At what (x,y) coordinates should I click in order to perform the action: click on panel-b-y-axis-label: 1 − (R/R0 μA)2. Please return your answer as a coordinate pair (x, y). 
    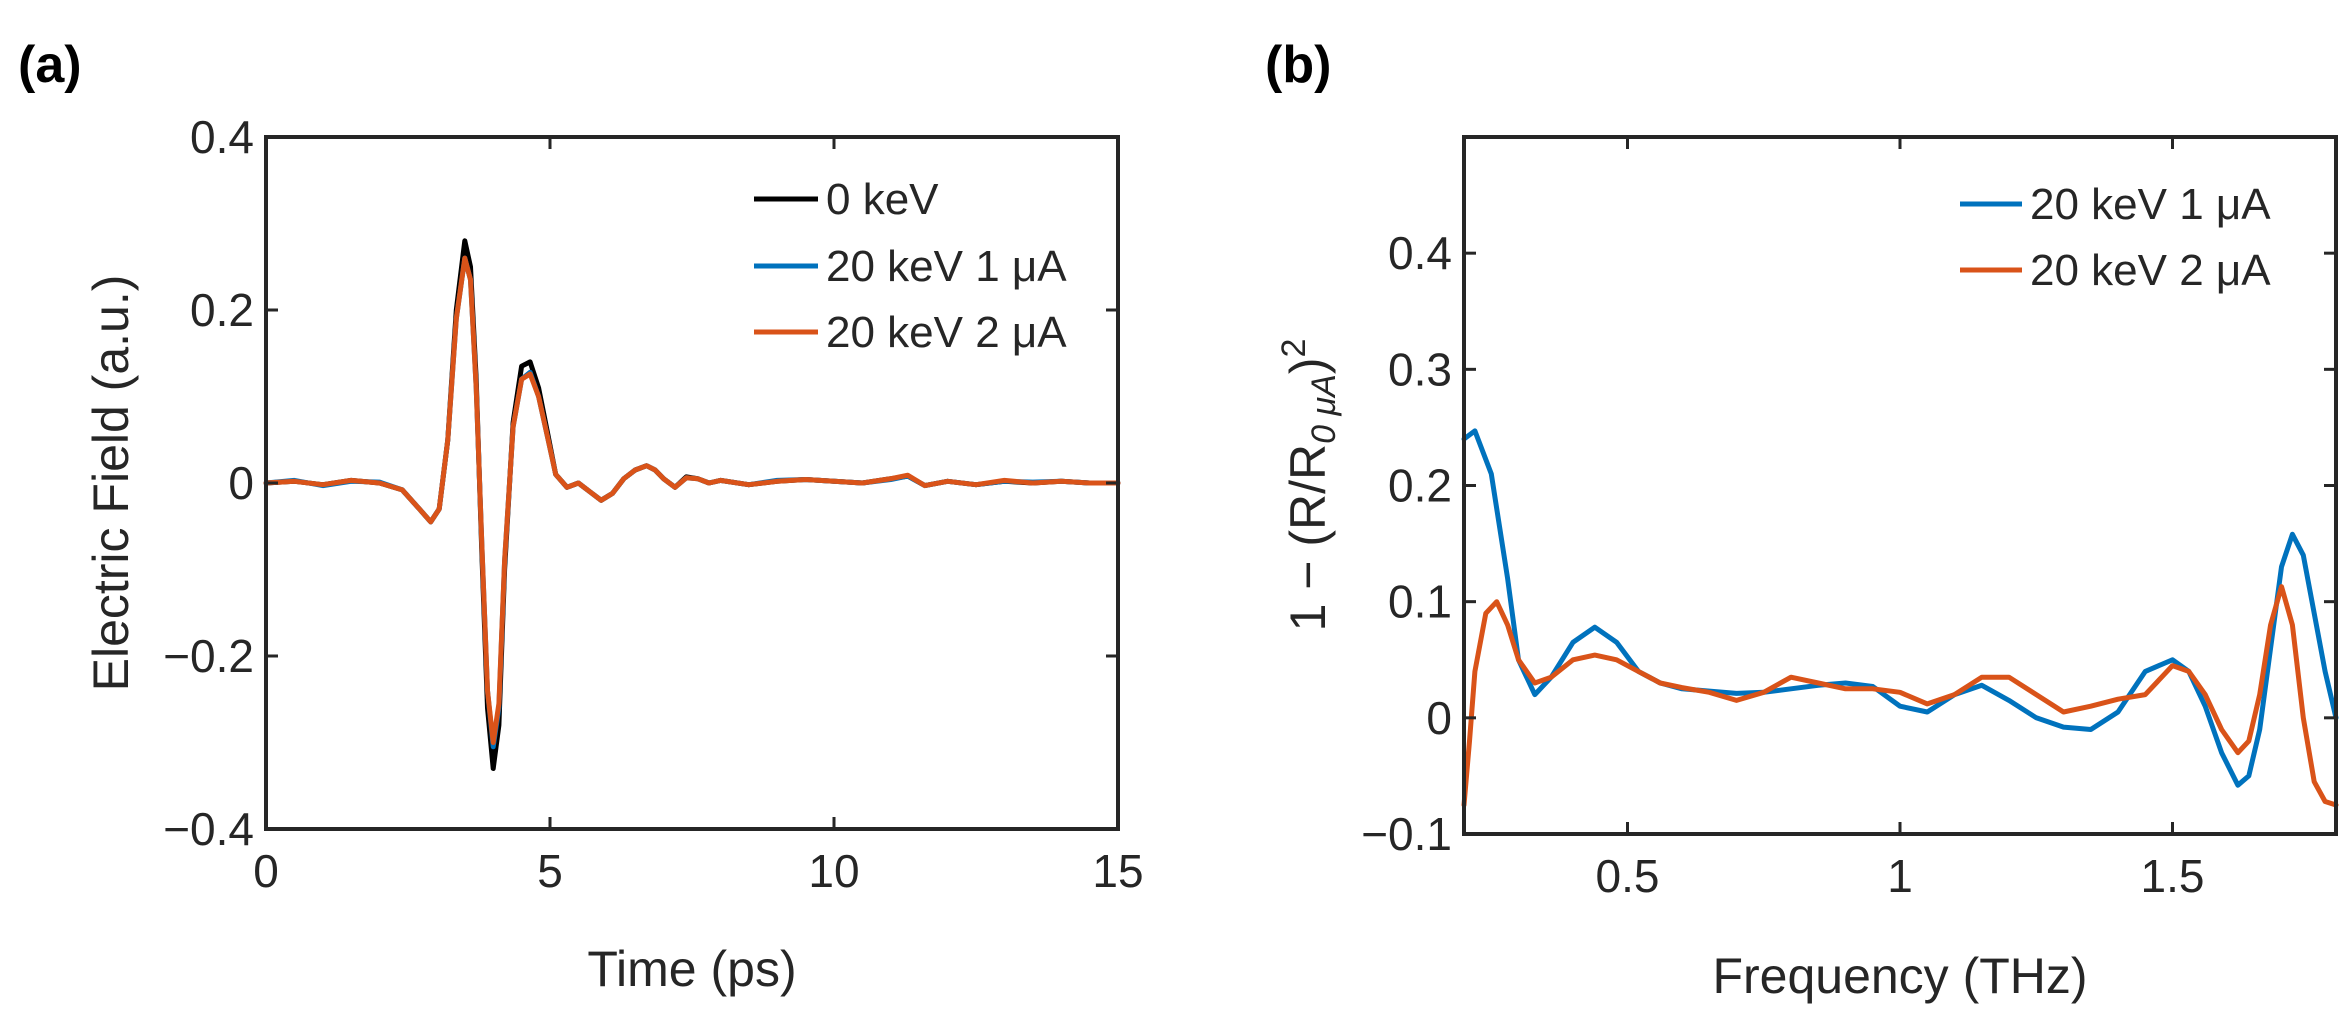
    Looking at the image, I should click on (1309, 485).